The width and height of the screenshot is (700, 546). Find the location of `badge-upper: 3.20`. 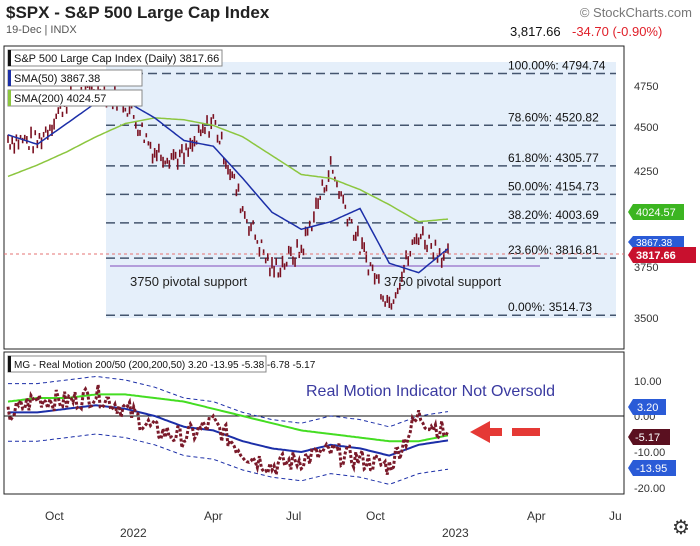

badge-upper: 3.20 is located at coordinates (647, 407).